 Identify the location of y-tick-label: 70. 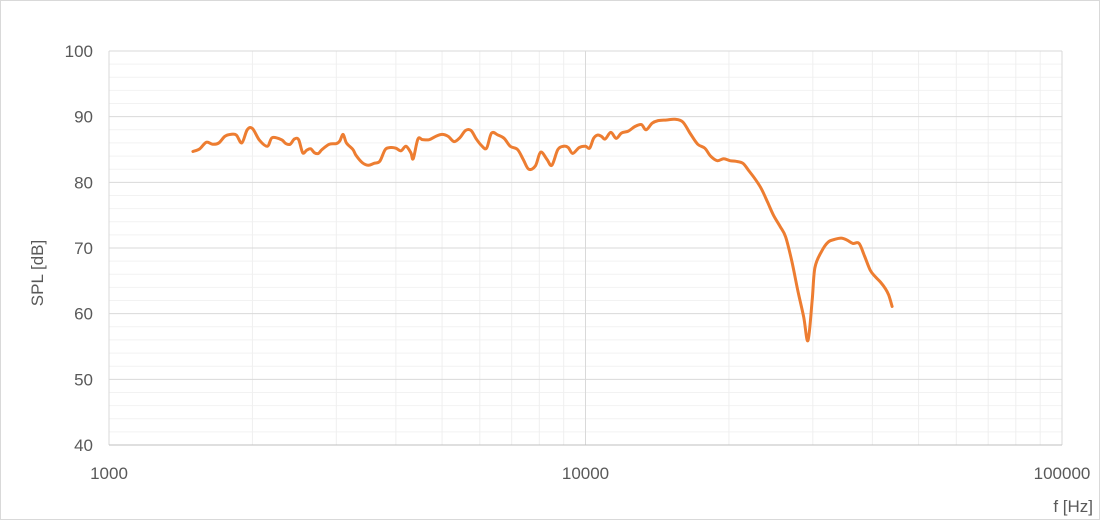
(83, 248).